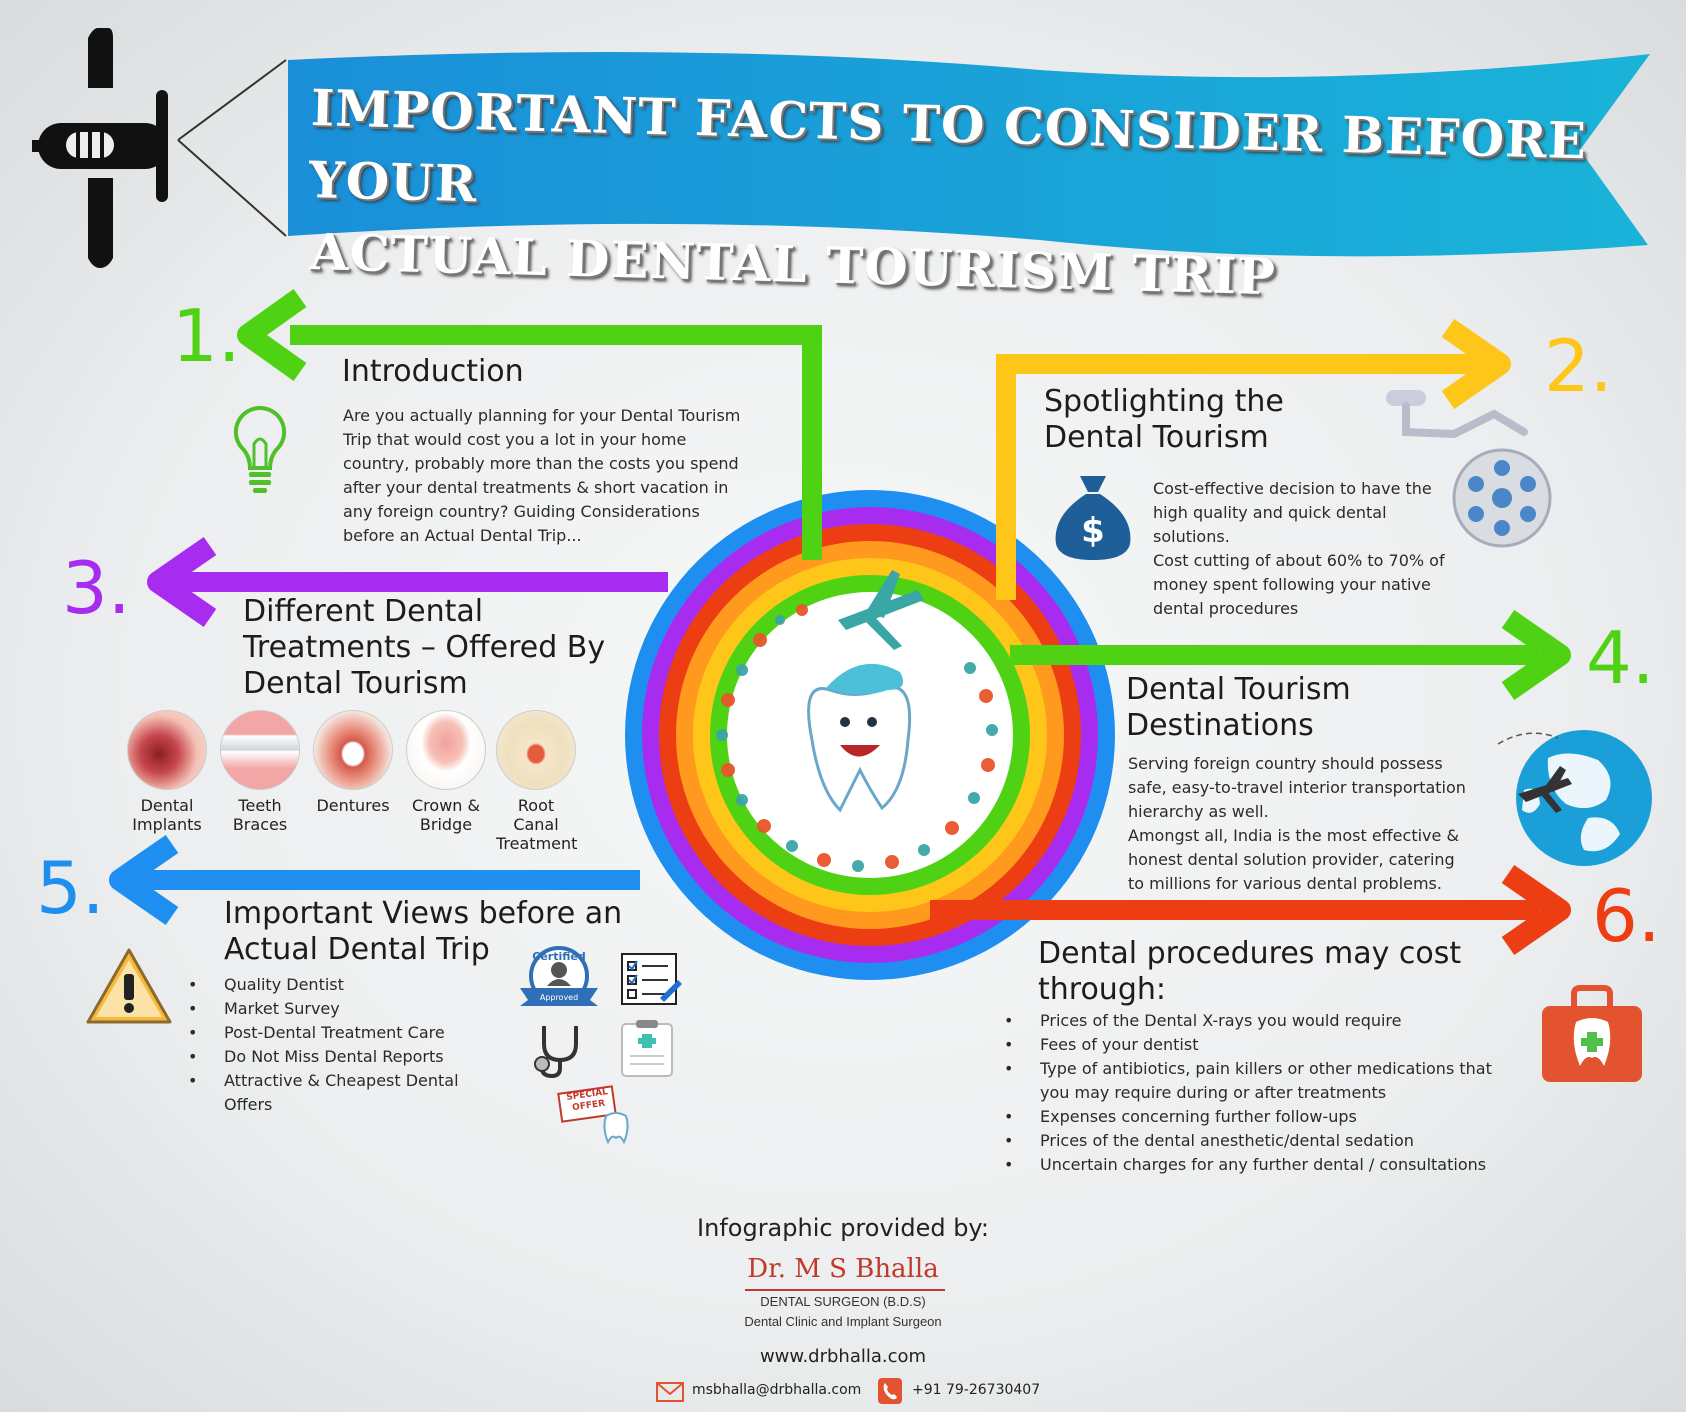  I want to click on list-item: Quality Dentist, so click(338, 985).